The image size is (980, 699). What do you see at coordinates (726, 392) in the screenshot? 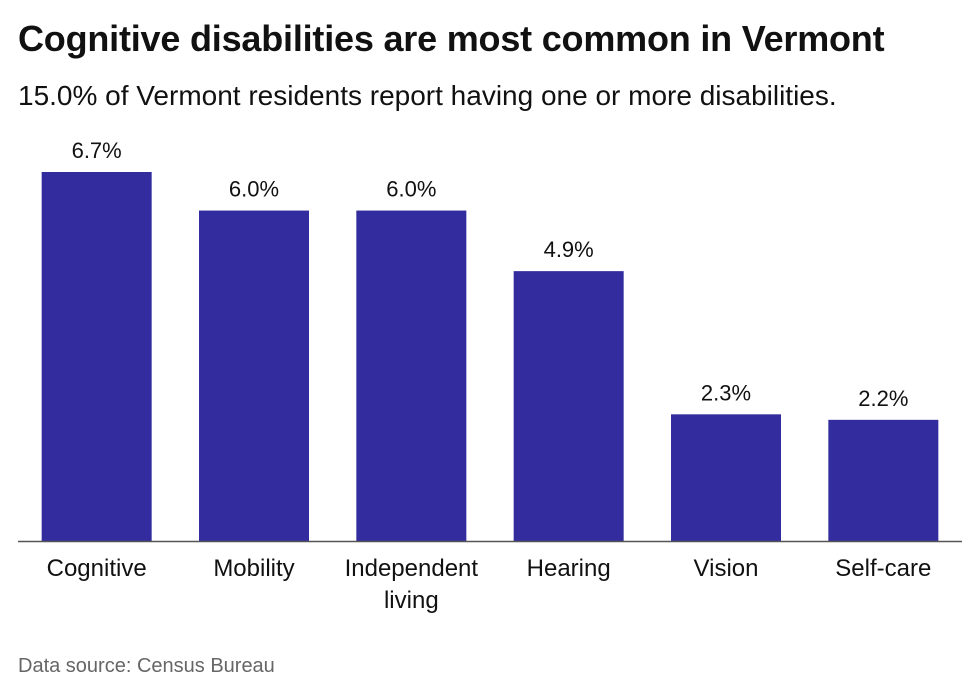
I see `bar-value-label: 2.3%` at bounding box center [726, 392].